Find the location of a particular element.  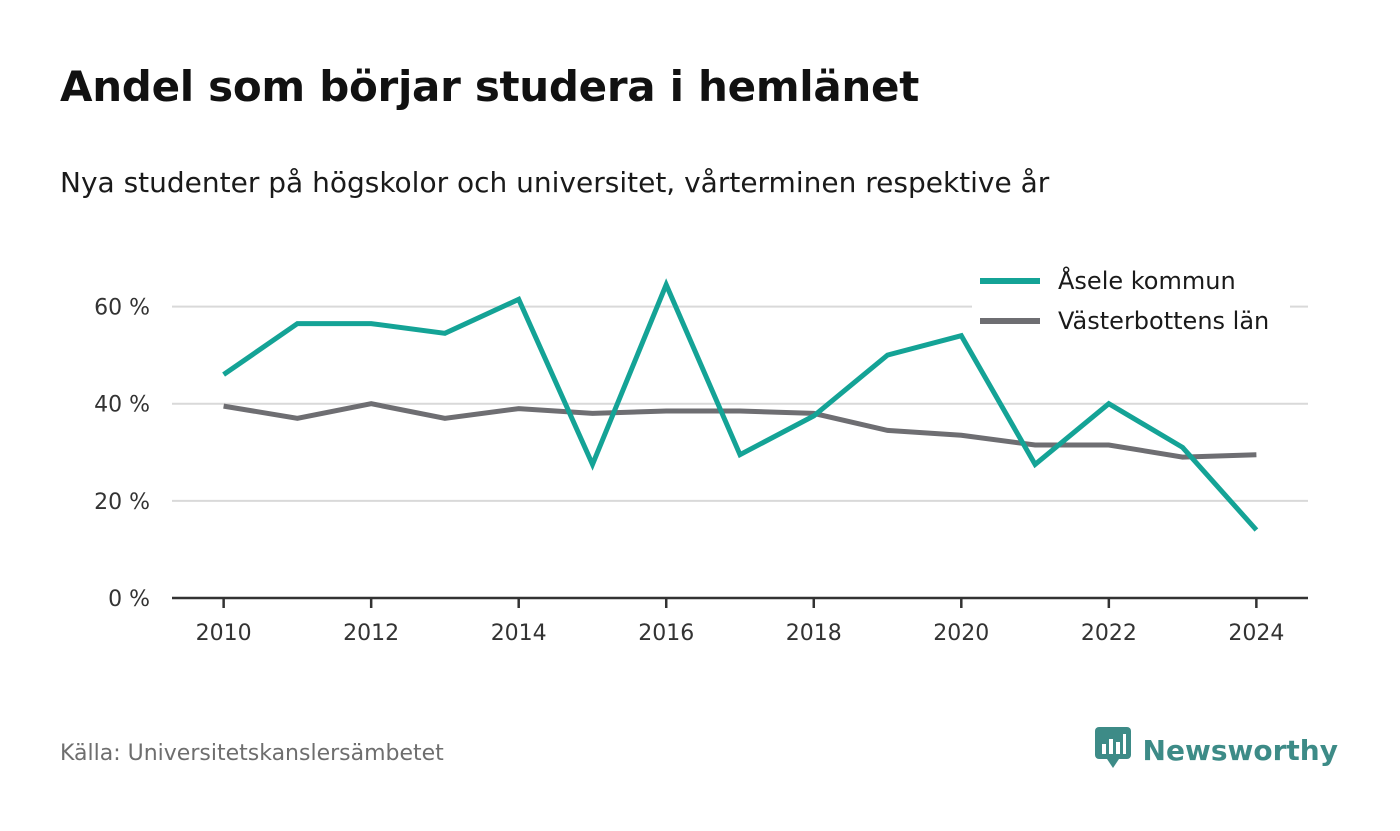

y-tick-label: 0 % is located at coordinates (129, 599).